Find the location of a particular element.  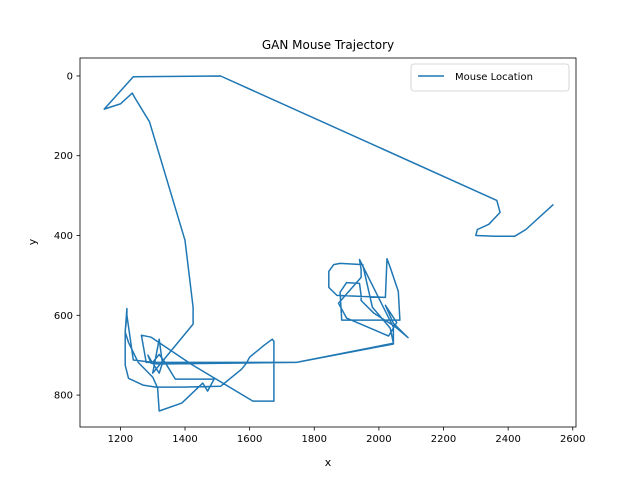

x-tick-label: 2200 is located at coordinates (443, 439).